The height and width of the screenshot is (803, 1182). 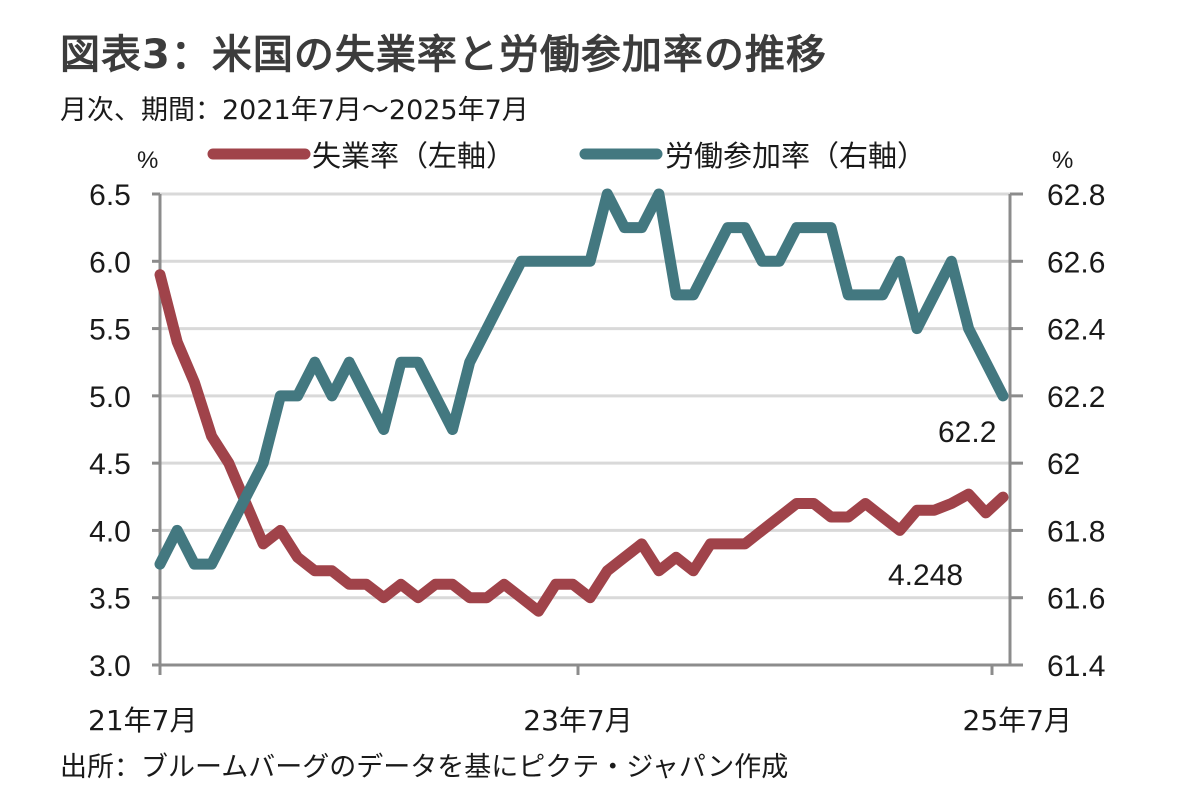 What do you see at coordinates (110, 431) in the screenshot?
I see `left-axis-tick-labels: 6.5 6.0 5.5 5.0 4.5 4.0 3.5 3.0` at bounding box center [110, 431].